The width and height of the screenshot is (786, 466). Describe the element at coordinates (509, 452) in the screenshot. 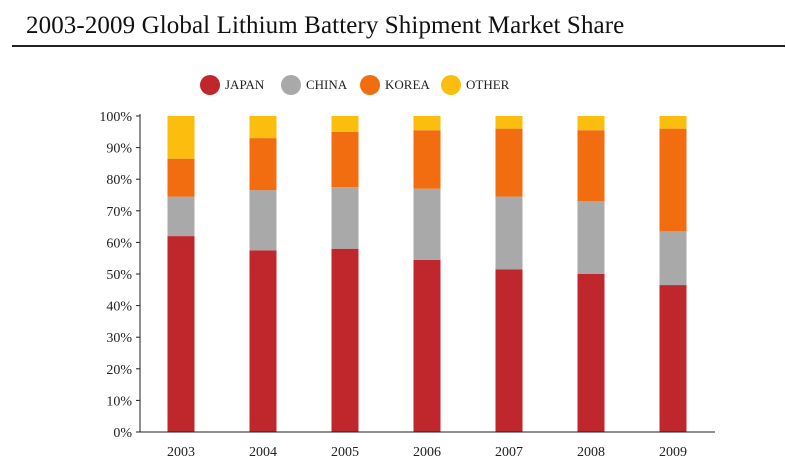

I see `x-tick-label: 2007` at that location.